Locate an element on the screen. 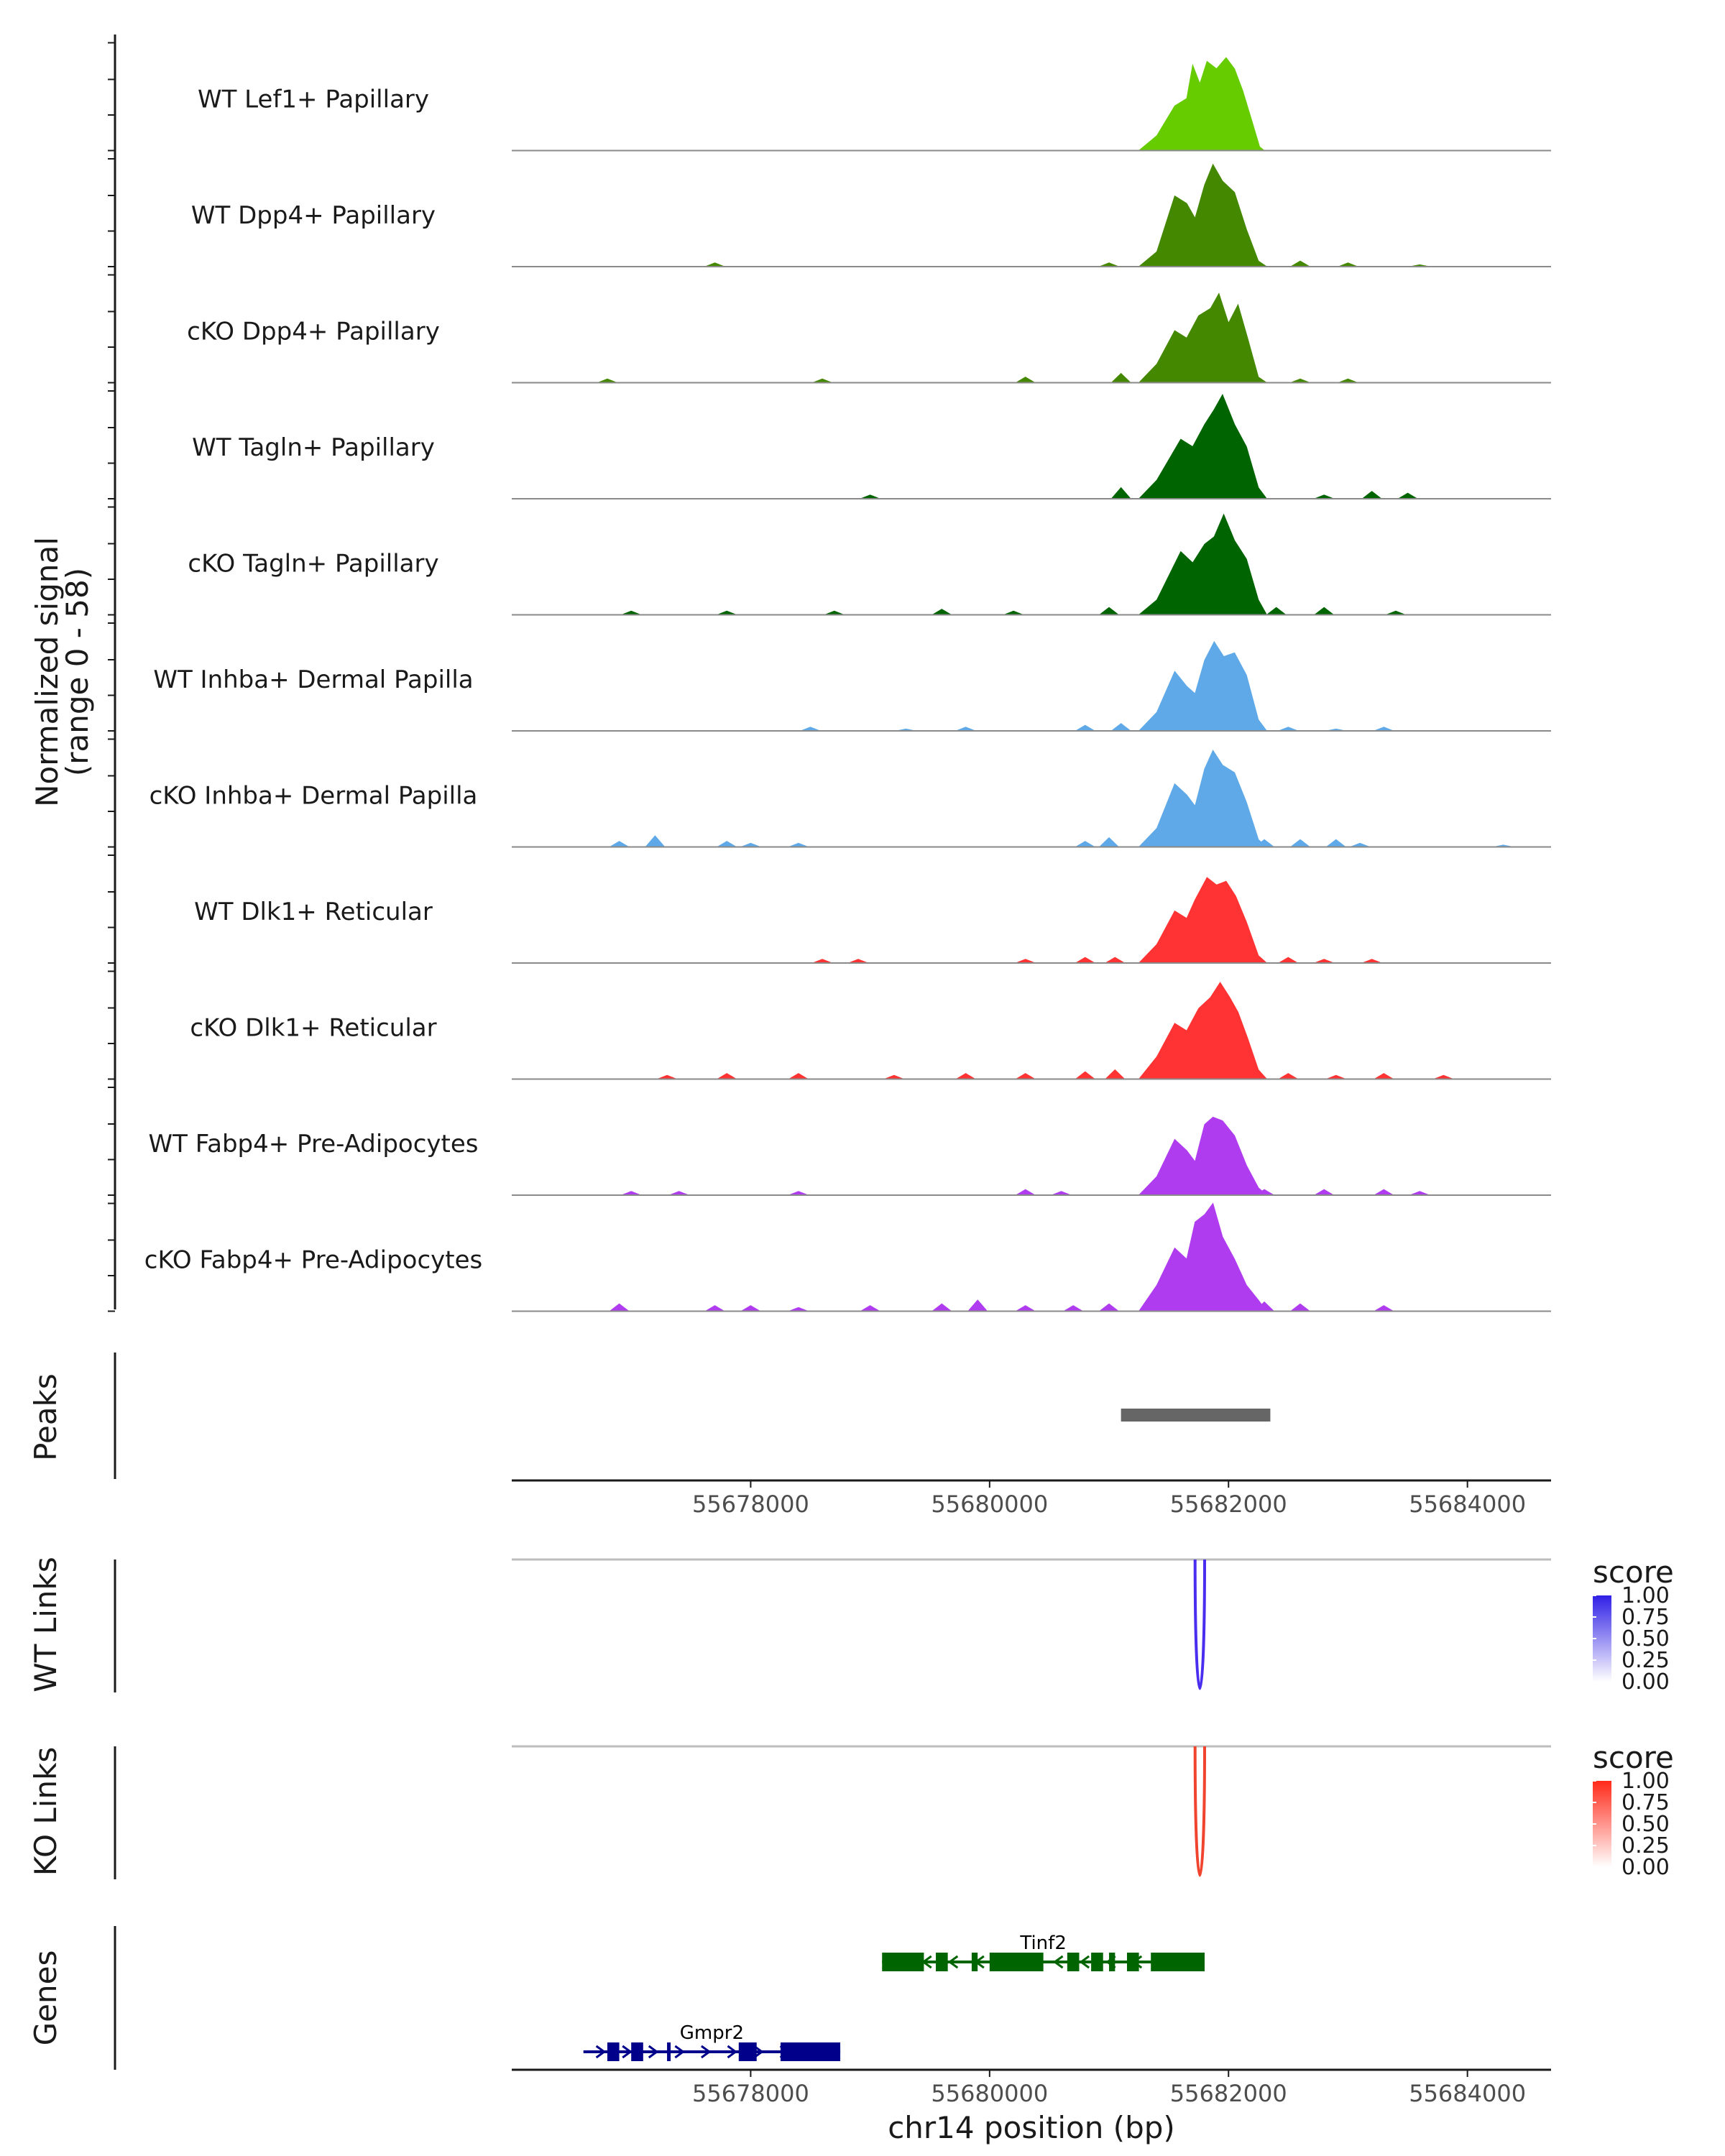  track-label: WT Dlk1+ Reticular is located at coordinates (313, 912).